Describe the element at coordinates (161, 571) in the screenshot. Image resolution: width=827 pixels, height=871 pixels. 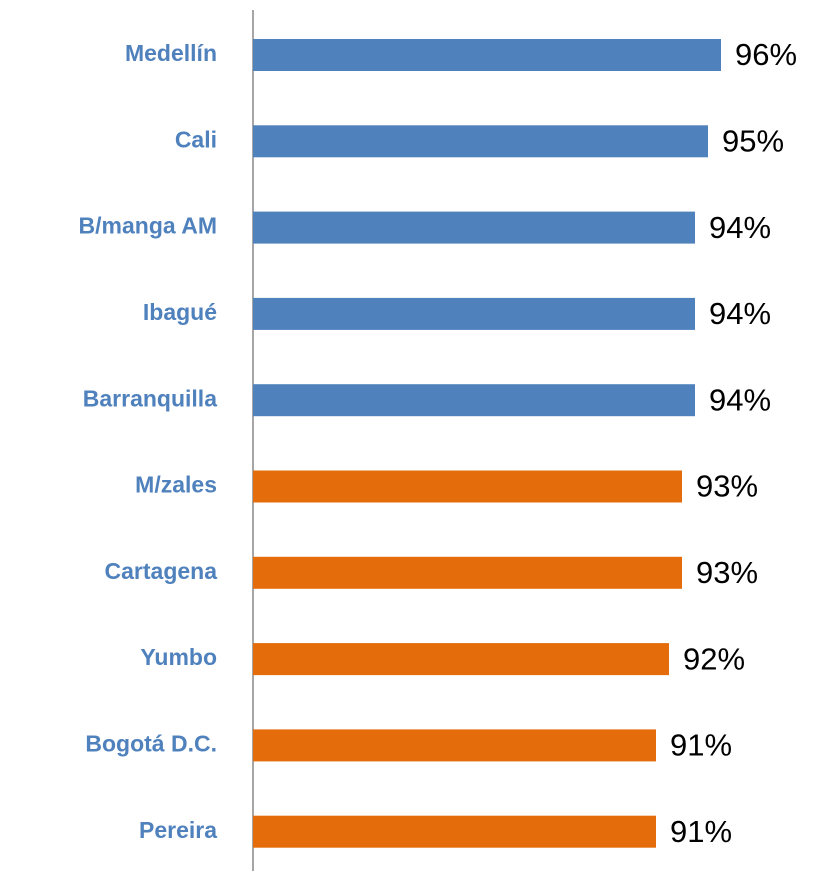
I see `category-label: Cartagena` at that location.